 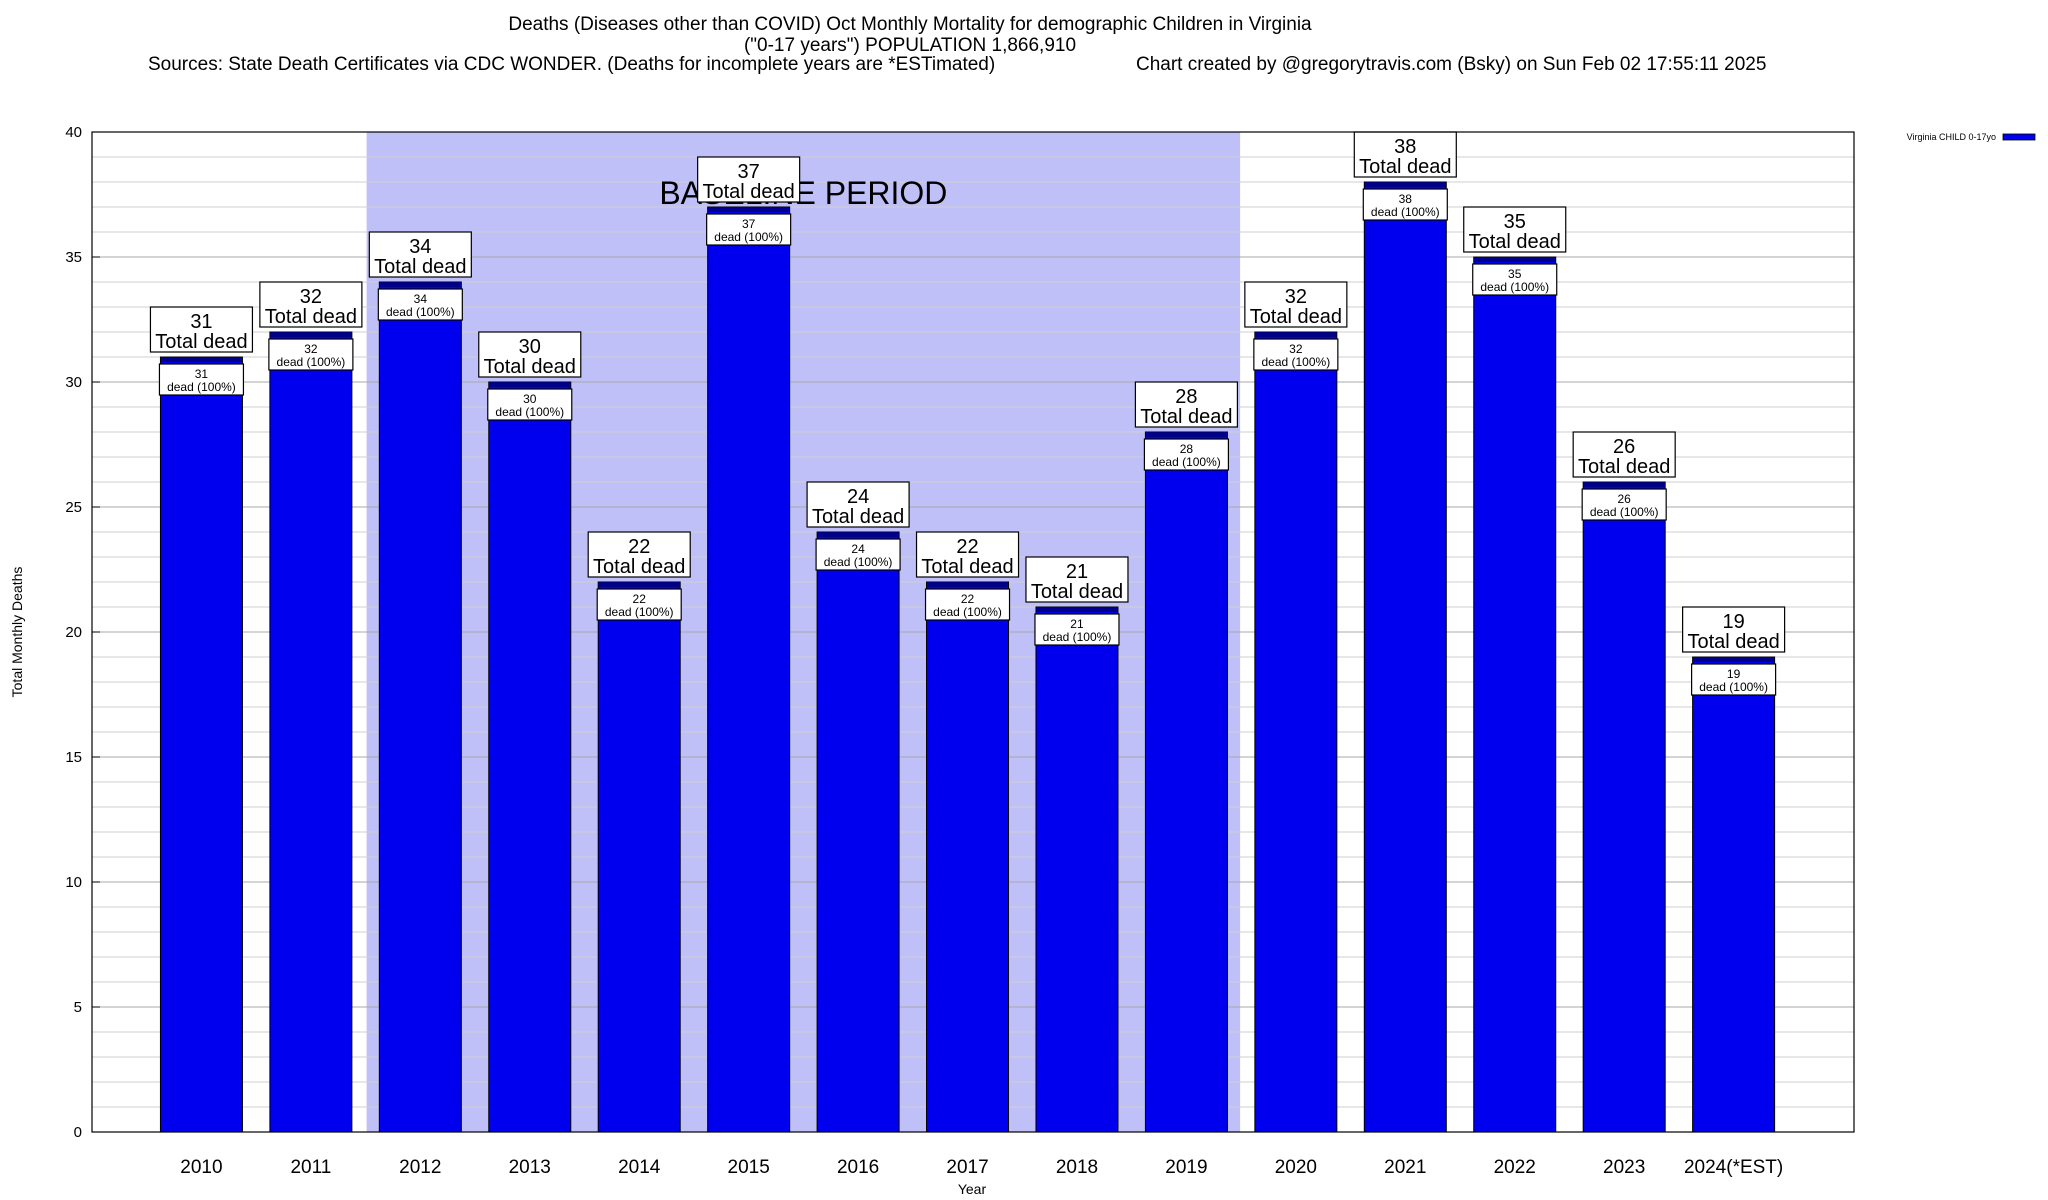 What do you see at coordinates (1077, 624) in the screenshot?
I see `inner-value-label: 21` at bounding box center [1077, 624].